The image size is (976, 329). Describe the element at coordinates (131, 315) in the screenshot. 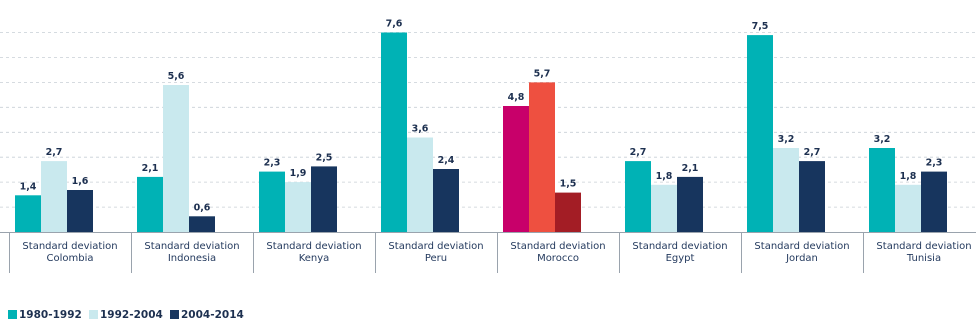

I see `legend-label: 1992-2004` at that location.